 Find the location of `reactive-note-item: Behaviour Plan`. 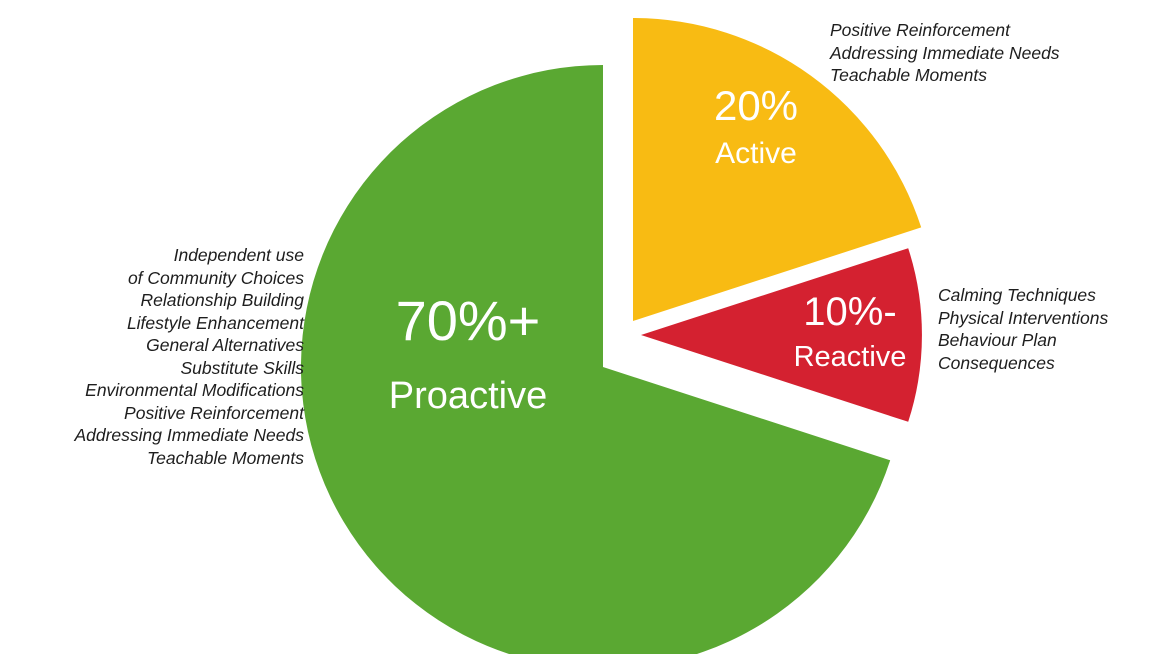

reactive-note-item: Behaviour Plan is located at coordinates (997, 340).